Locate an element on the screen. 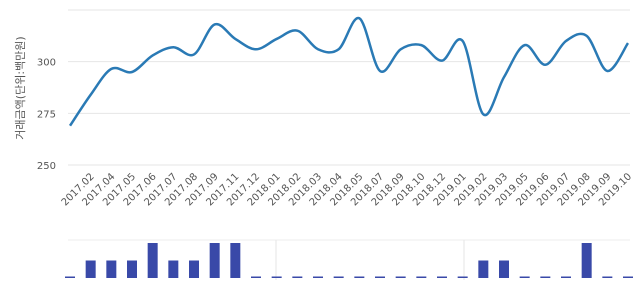 The height and width of the screenshot is (294, 640). y-tick-label: 275 is located at coordinates (46, 114).